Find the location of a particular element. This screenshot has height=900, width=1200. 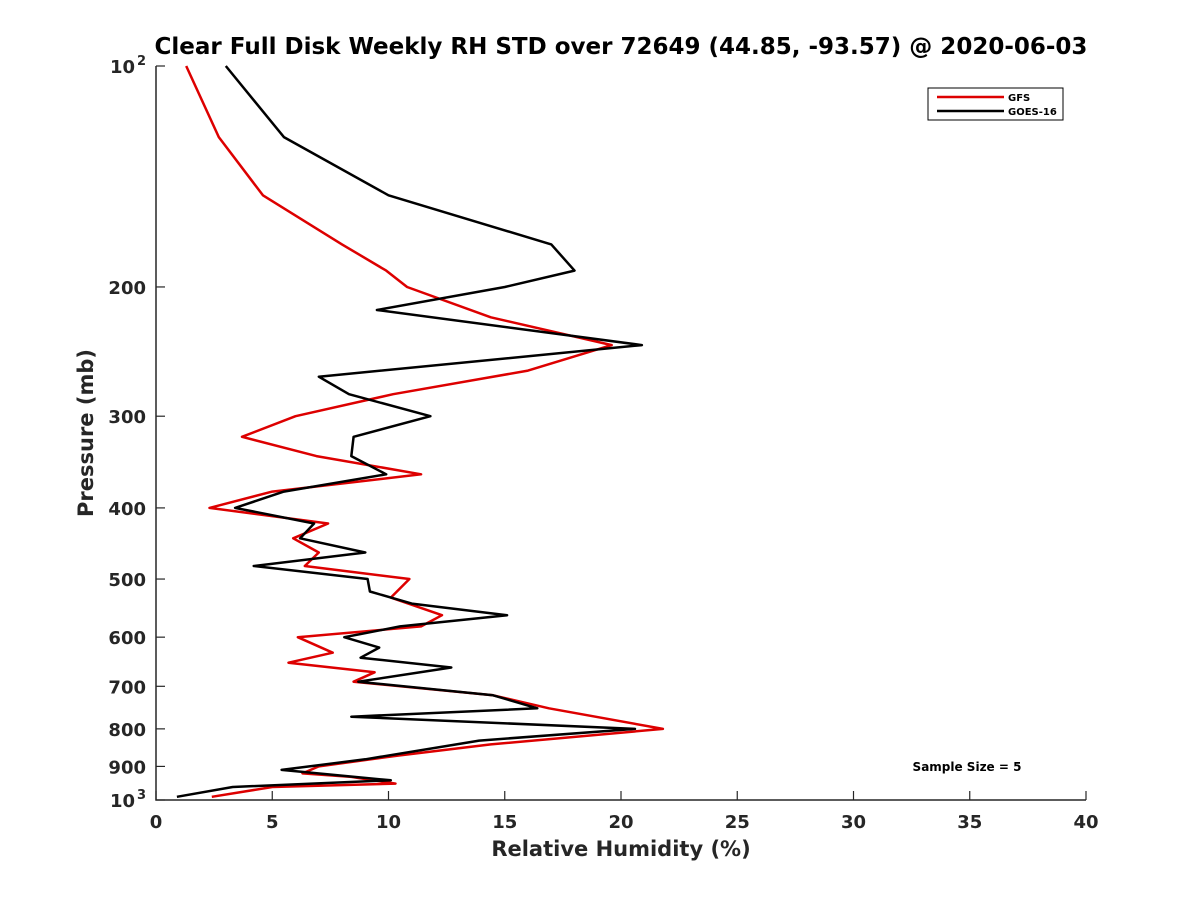

legend-label-gfs: GFS is located at coordinates (1019, 98).